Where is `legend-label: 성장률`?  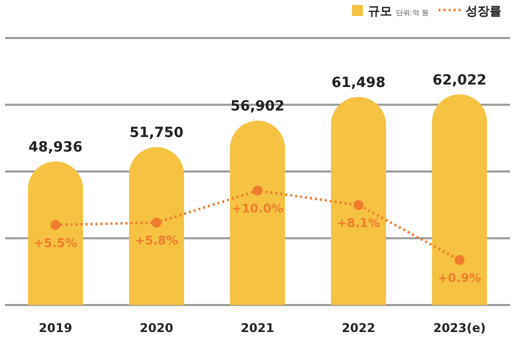 legend-label: 성장률 is located at coordinates (484, 11).